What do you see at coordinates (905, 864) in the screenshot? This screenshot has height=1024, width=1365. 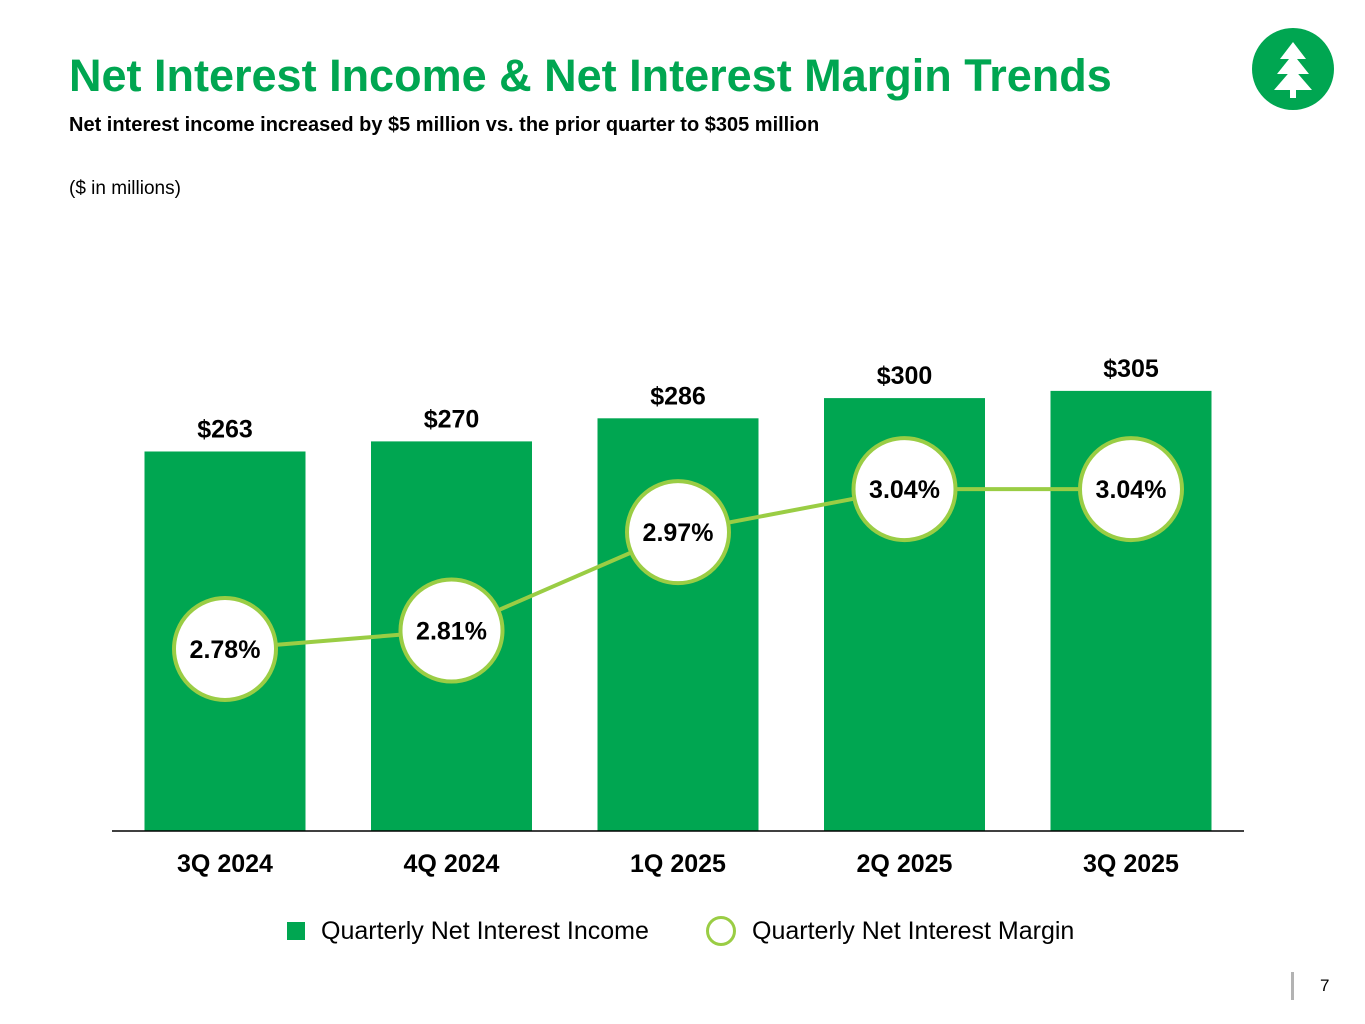 I see `category-label-4: 2Q 2025` at bounding box center [905, 864].